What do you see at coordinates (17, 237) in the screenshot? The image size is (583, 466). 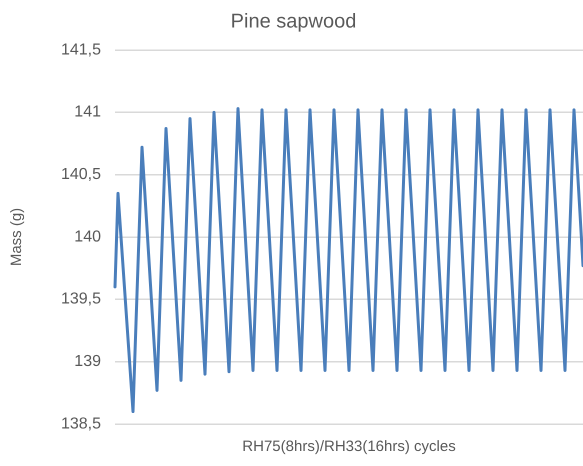 I see `y-axis-title: Mass (g)` at bounding box center [17, 237].